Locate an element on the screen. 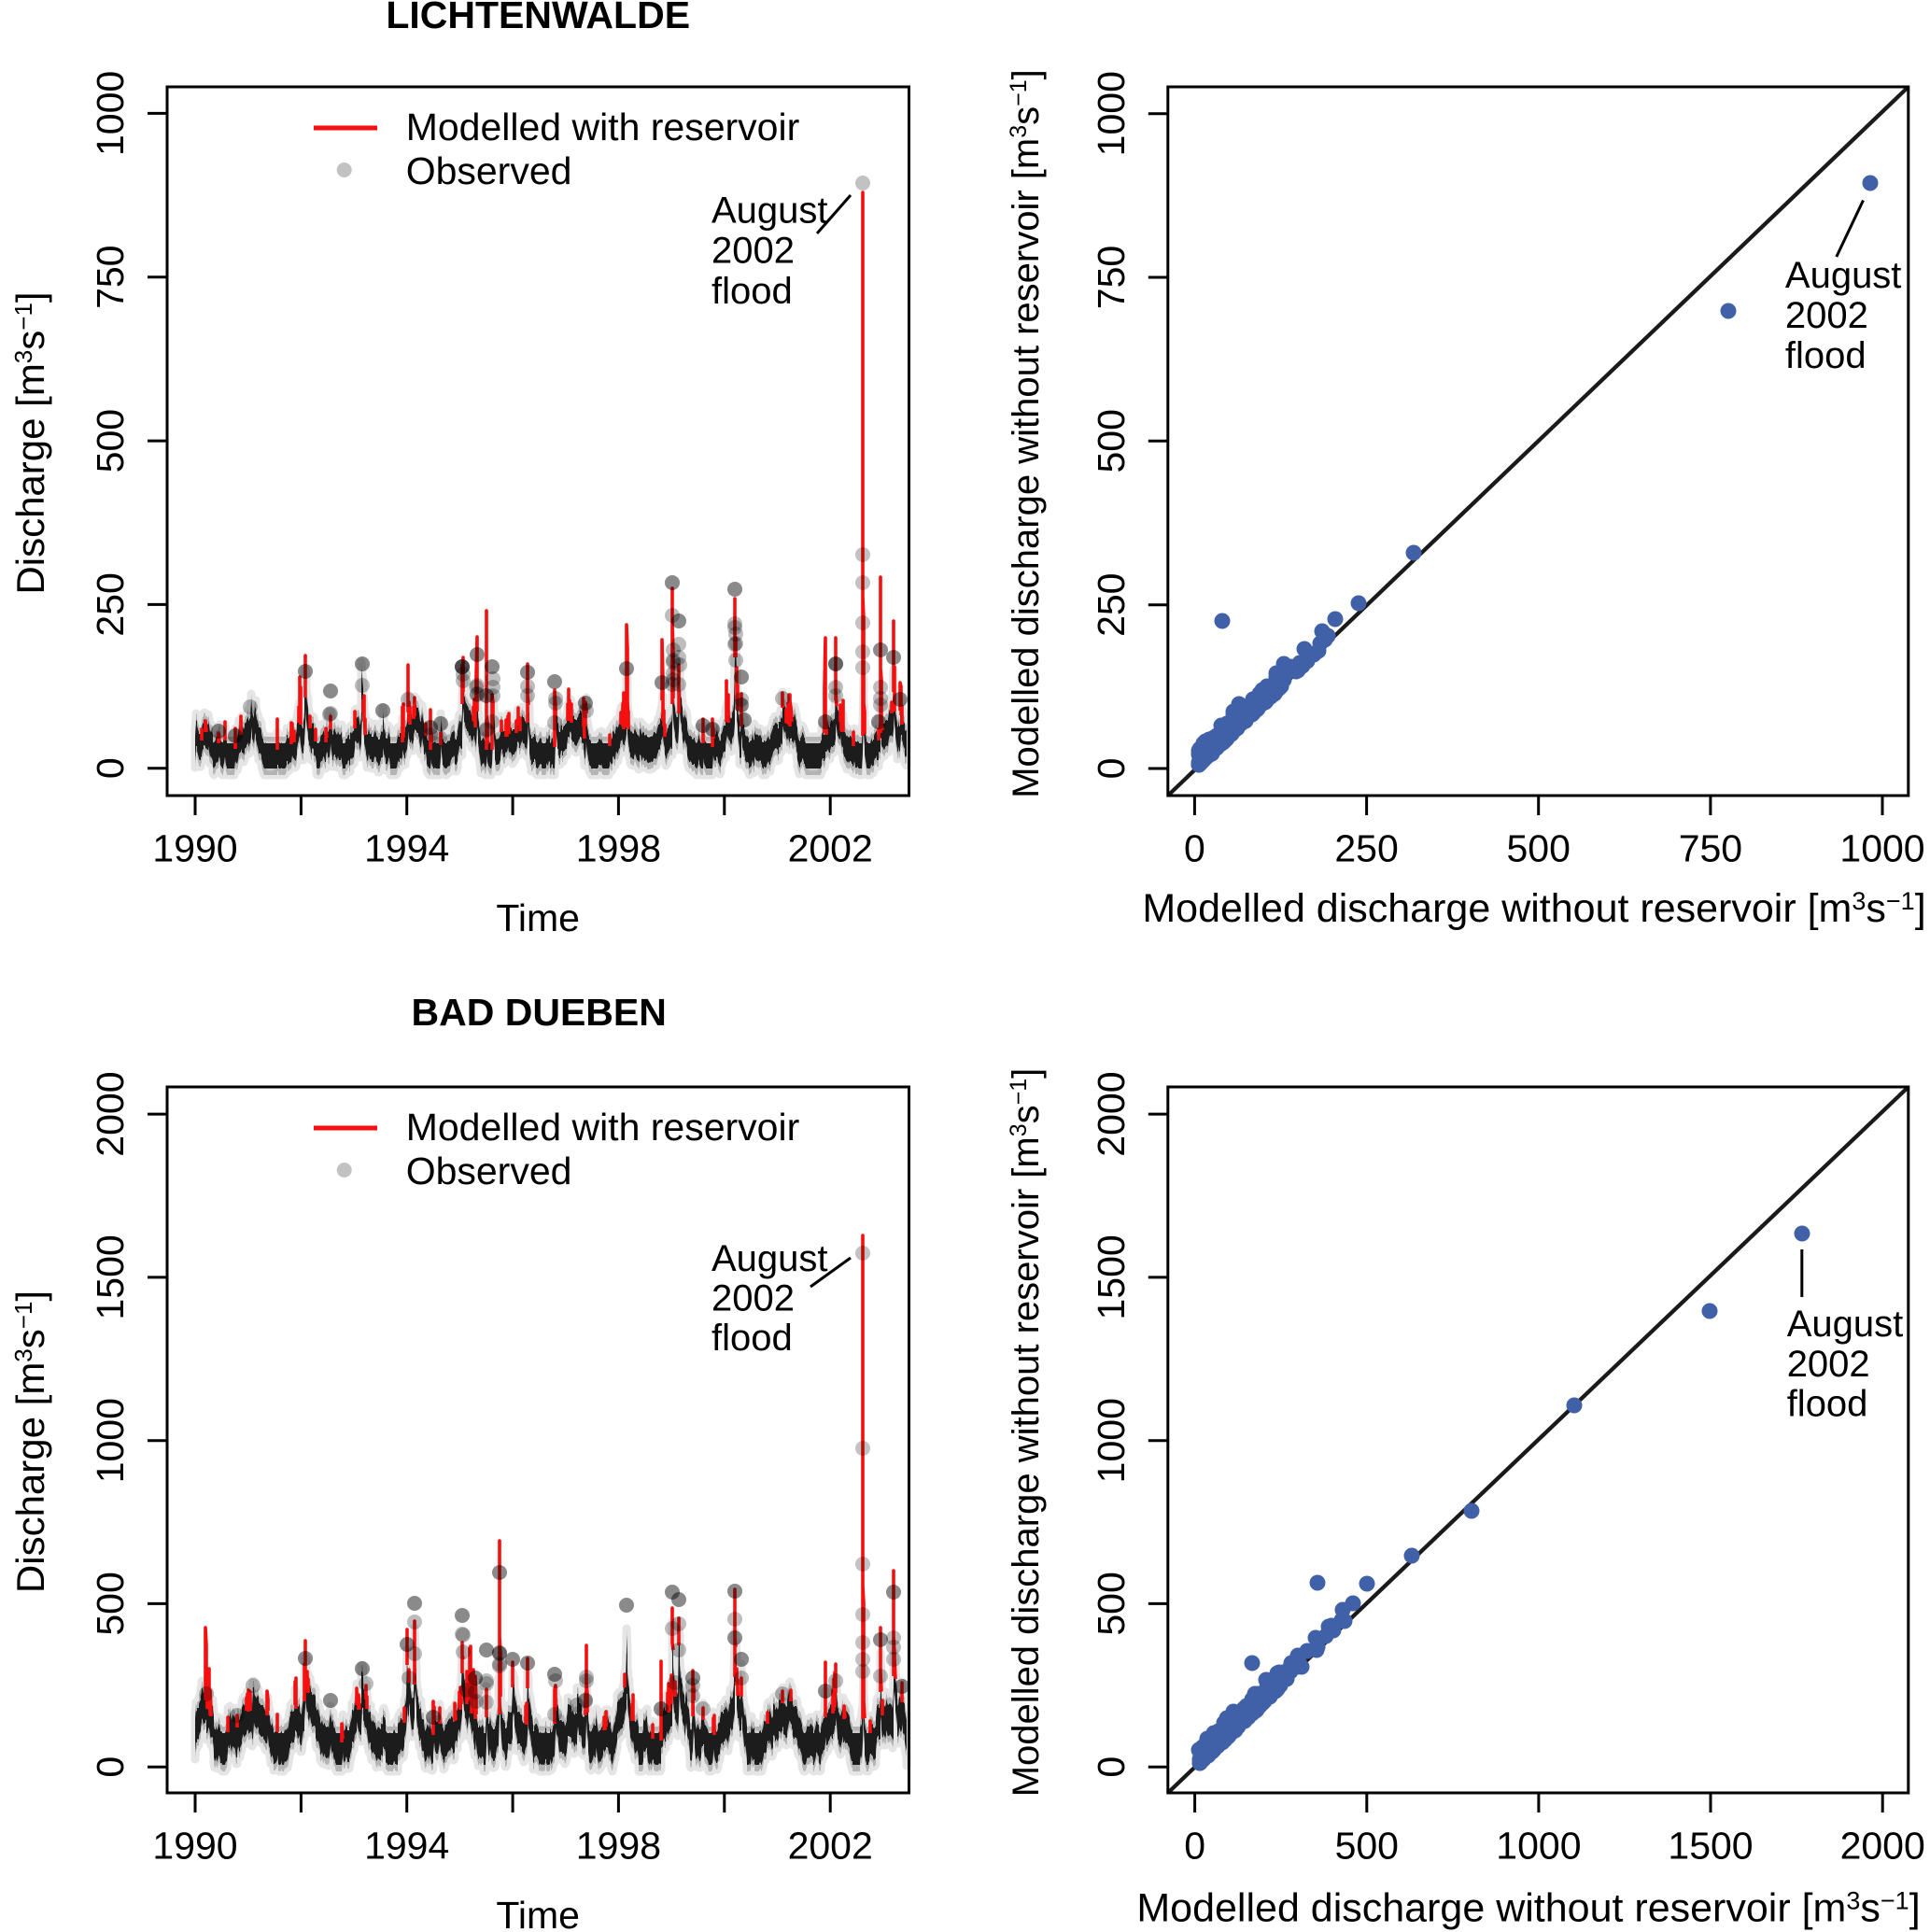 Image resolution: width=1930 pixels, height=1932 pixels. svg-text: LICHTENWALDE is located at coordinates (538, 18).